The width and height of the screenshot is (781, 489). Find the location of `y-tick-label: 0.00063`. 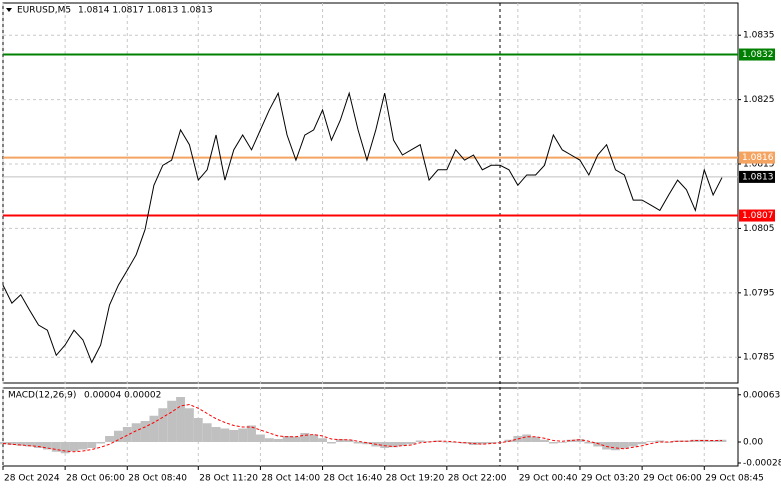

y-tick-label: 0.00063 is located at coordinates (761, 395).